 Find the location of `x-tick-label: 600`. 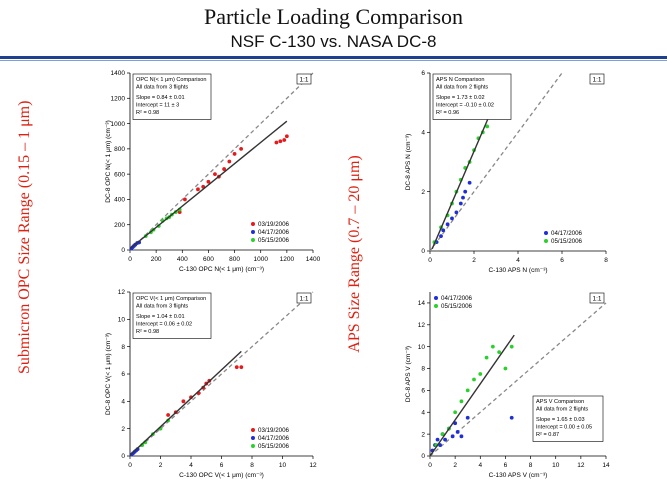

x-tick-label: 600 is located at coordinates (208, 259).